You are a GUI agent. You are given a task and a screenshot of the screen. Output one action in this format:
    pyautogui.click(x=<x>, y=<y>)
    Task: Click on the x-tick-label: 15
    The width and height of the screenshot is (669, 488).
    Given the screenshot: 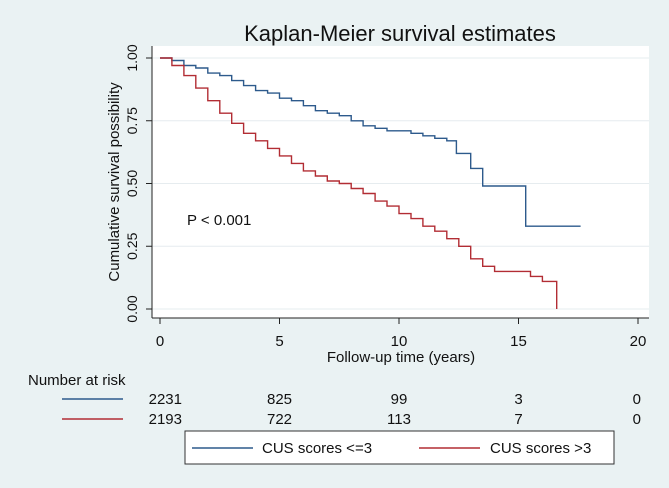 What is the action you would take?
    pyautogui.click(x=518, y=341)
    